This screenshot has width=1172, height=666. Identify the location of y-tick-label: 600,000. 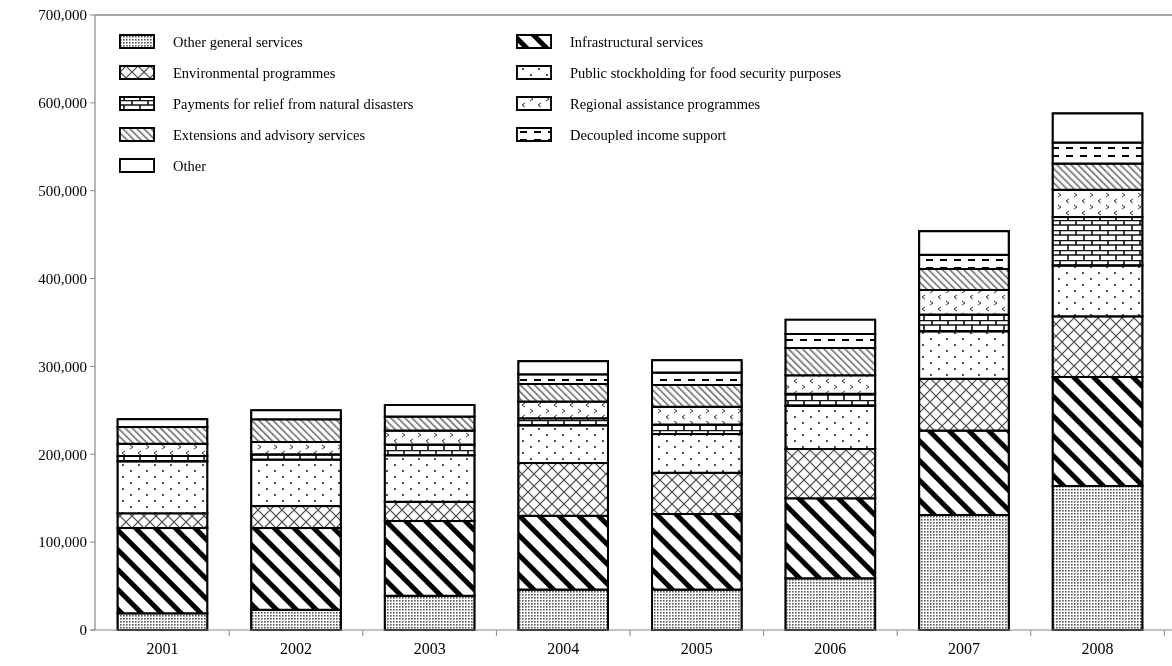
(62, 103).